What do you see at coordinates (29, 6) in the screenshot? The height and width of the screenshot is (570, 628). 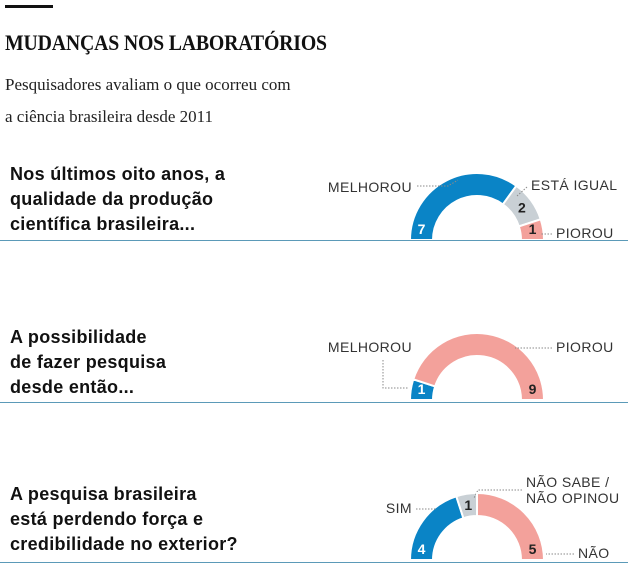 I see `top-rule` at bounding box center [29, 6].